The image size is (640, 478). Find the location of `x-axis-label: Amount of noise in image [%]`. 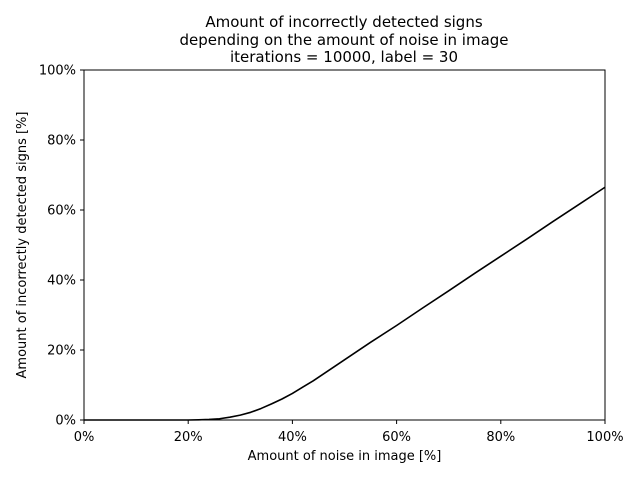

x-axis-label: Amount of noise in image [%] is located at coordinates (345, 456).